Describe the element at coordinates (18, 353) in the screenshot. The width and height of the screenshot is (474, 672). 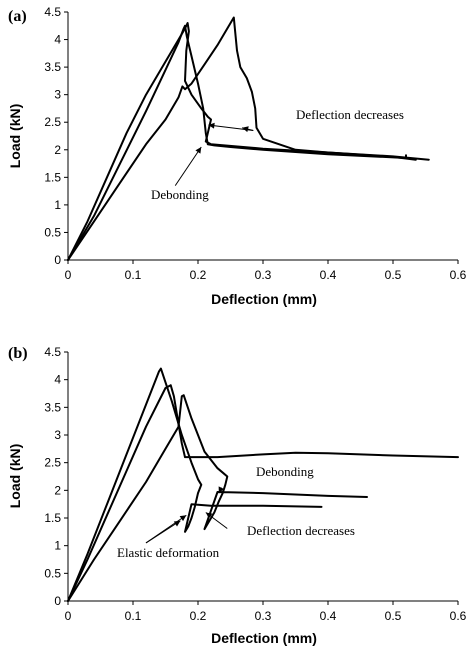
I see `panel-label-b: (b)` at that location.